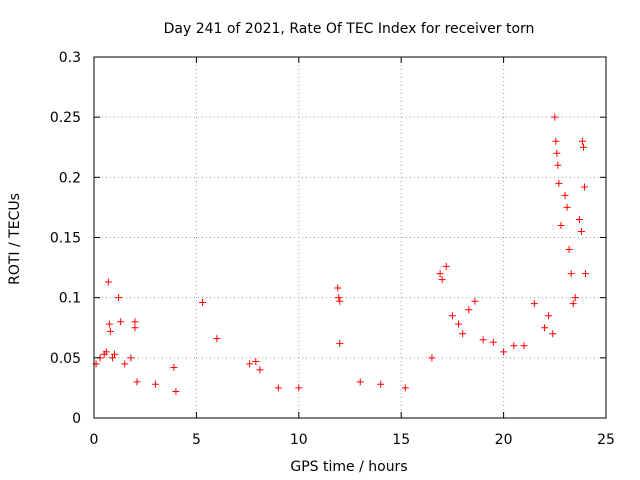 This screenshot has width=640, height=480. I want to click on x-tick-label: 15, so click(401, 440).